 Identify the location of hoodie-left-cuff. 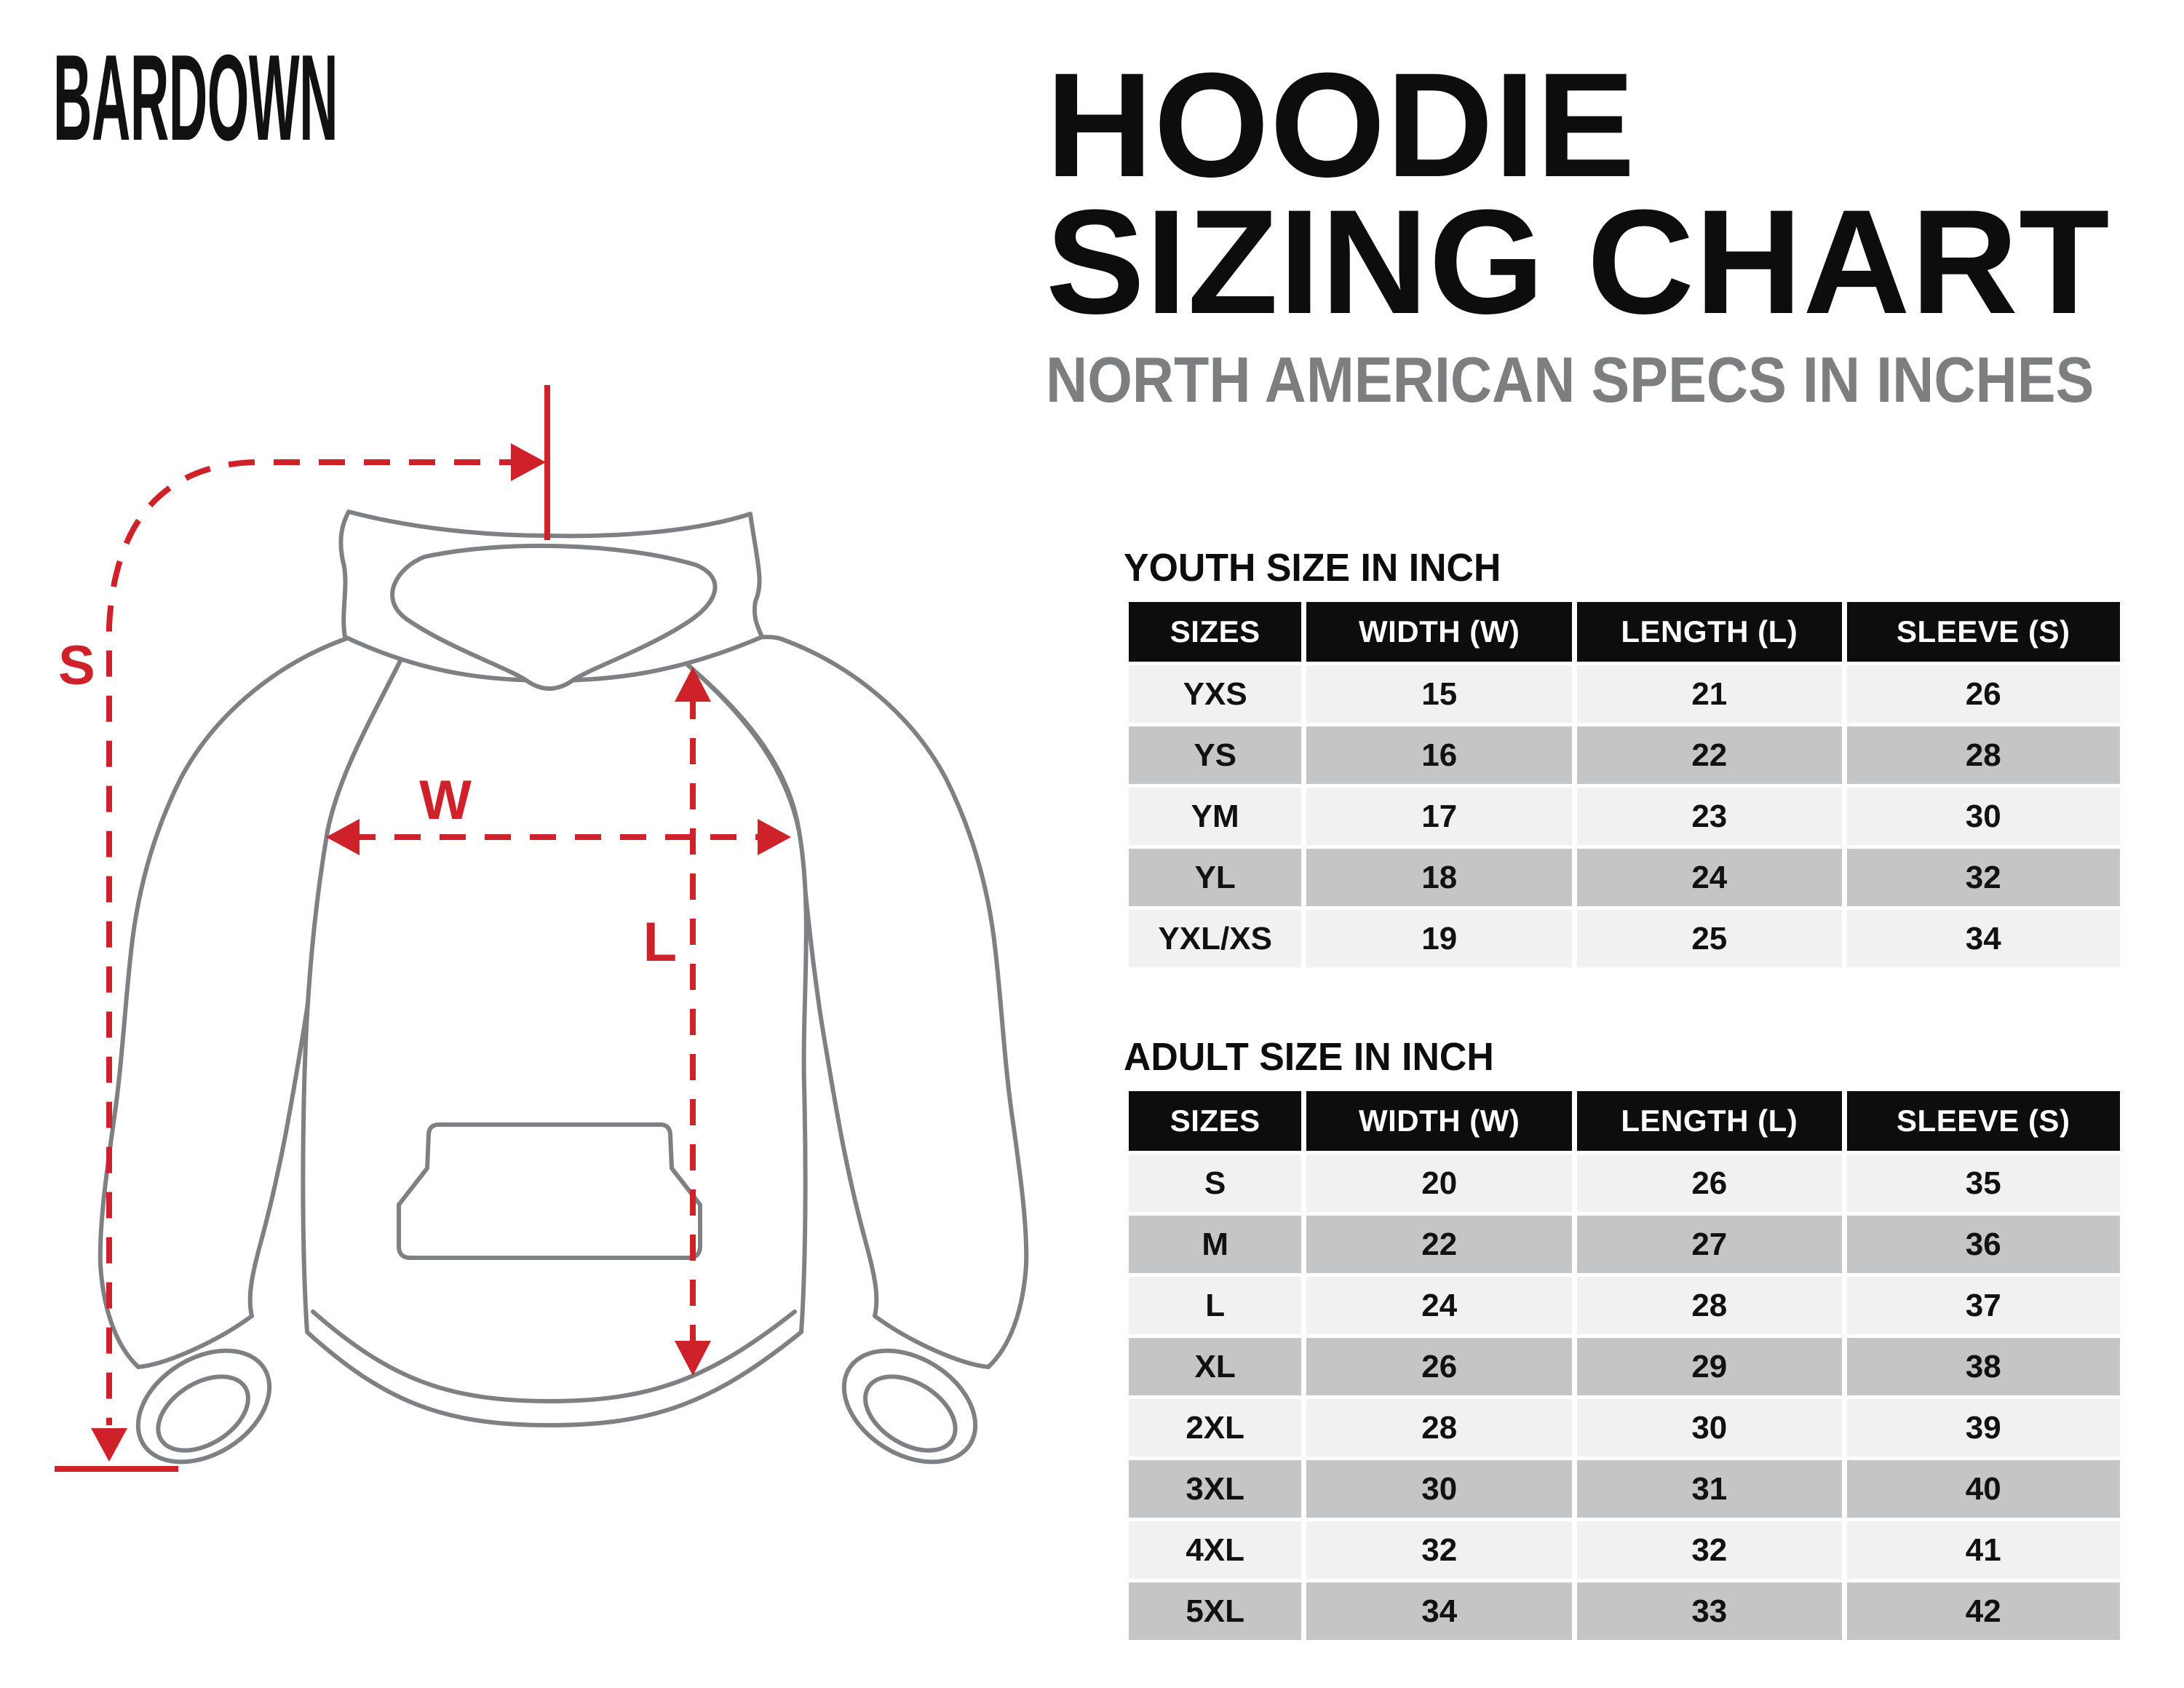
(203, 1406).